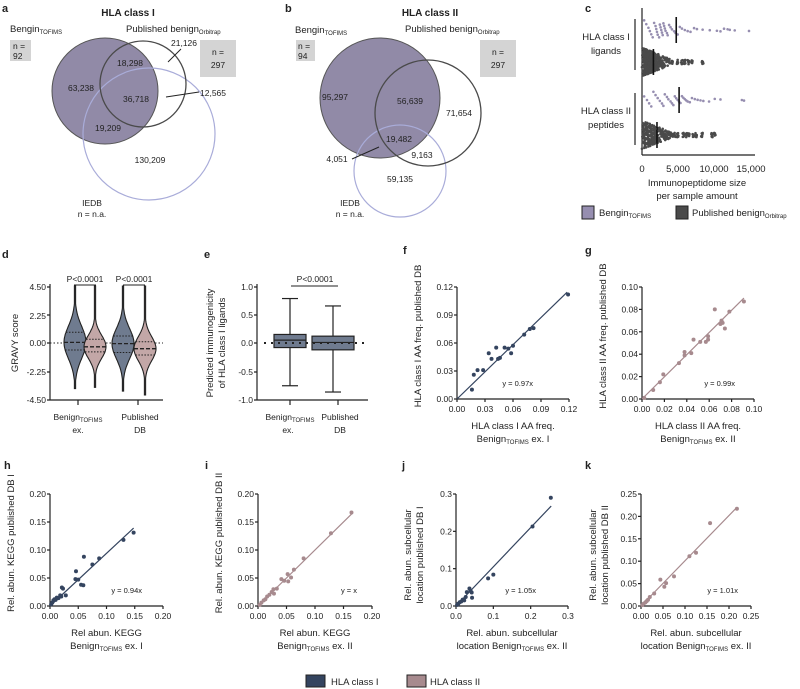  What do you see at coordinates (588, 466) in the screenshot?
I see `panel-letter: k` at bounding box center [588, 466].